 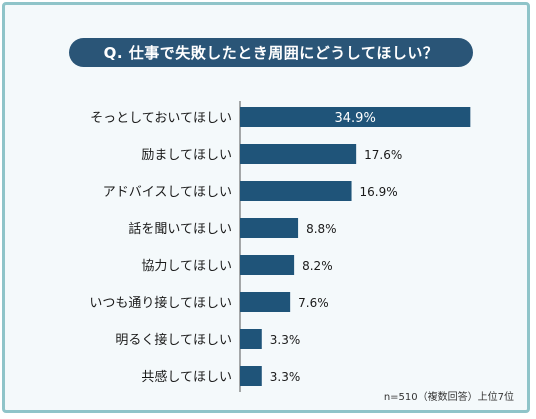 What do you see at coordinates (186, 377) in the screenshot?
I see `category-label: 共感してほしい` at bounding box center [186, 377].